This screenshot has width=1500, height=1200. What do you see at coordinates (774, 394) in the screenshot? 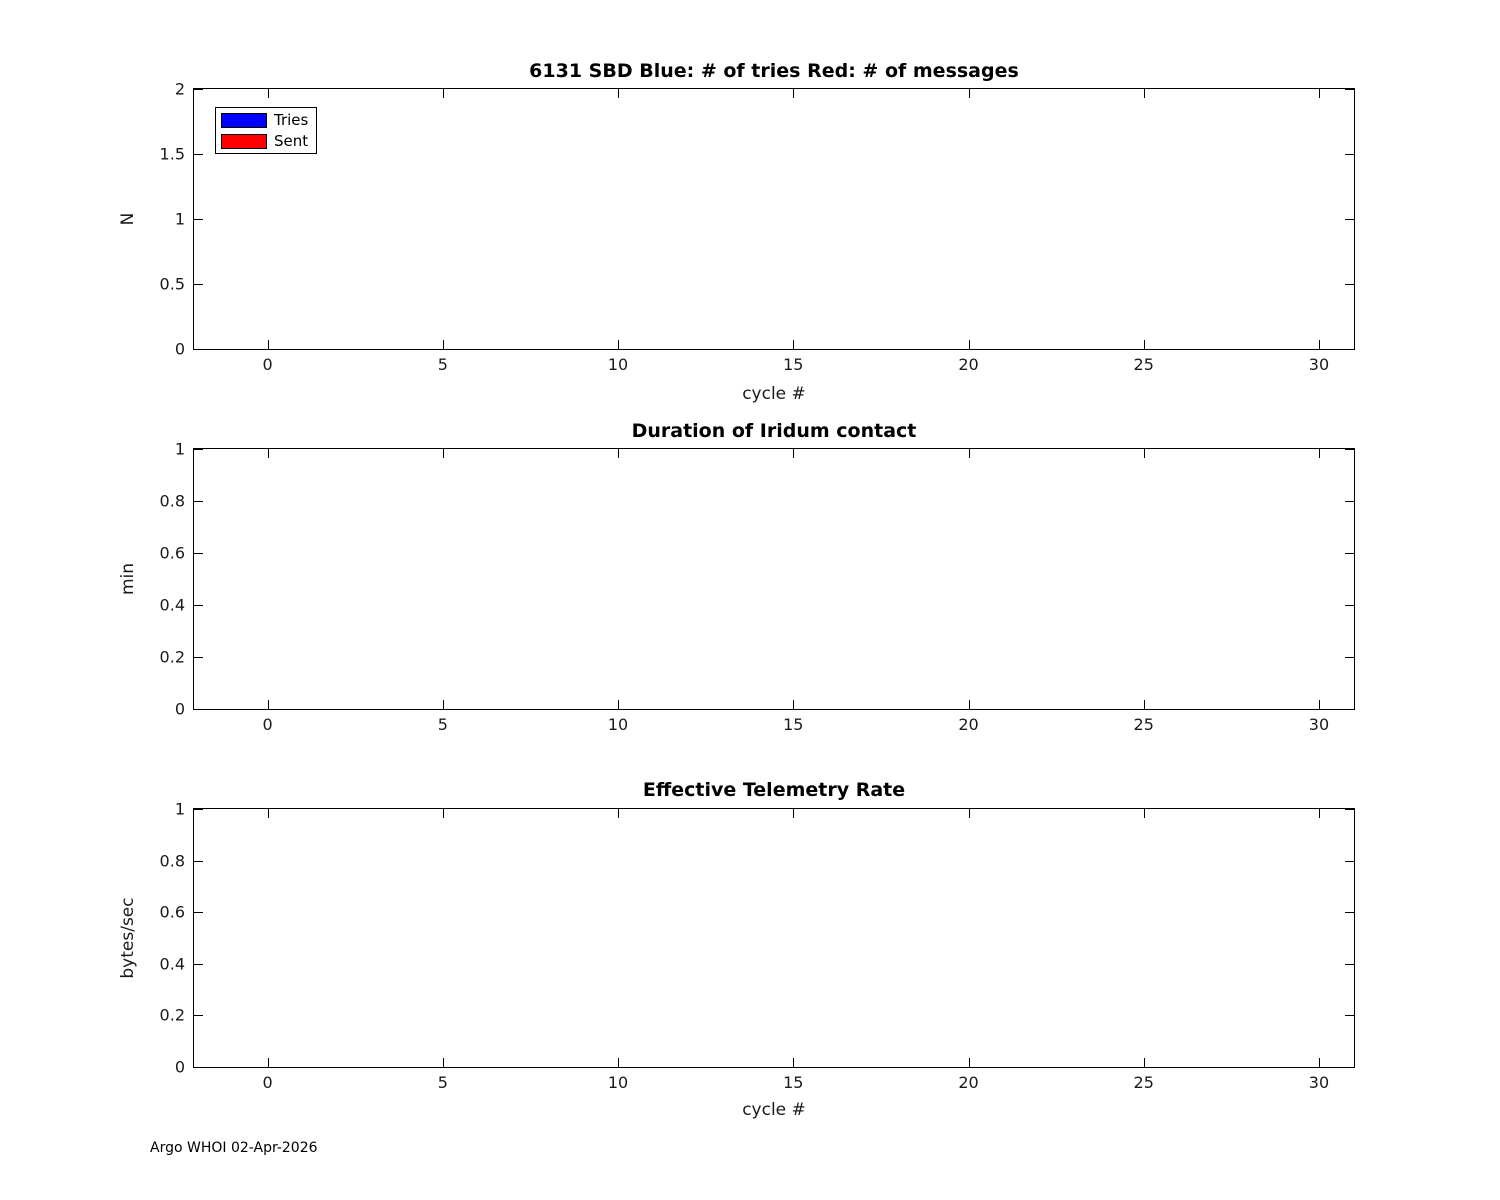
I see `x-axis-label-cycle-1: cycle #` at bounding box center [774, 394].